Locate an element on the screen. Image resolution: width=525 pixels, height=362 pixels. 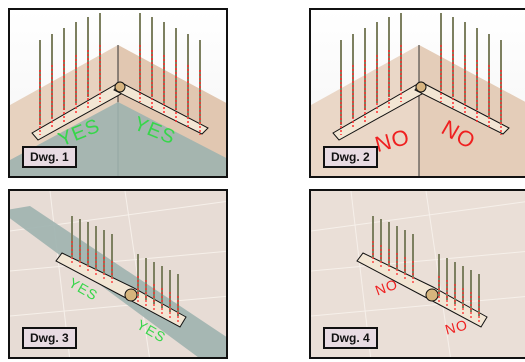
drawing-label: Dwg. 3 is located at coordinates (49, 338).